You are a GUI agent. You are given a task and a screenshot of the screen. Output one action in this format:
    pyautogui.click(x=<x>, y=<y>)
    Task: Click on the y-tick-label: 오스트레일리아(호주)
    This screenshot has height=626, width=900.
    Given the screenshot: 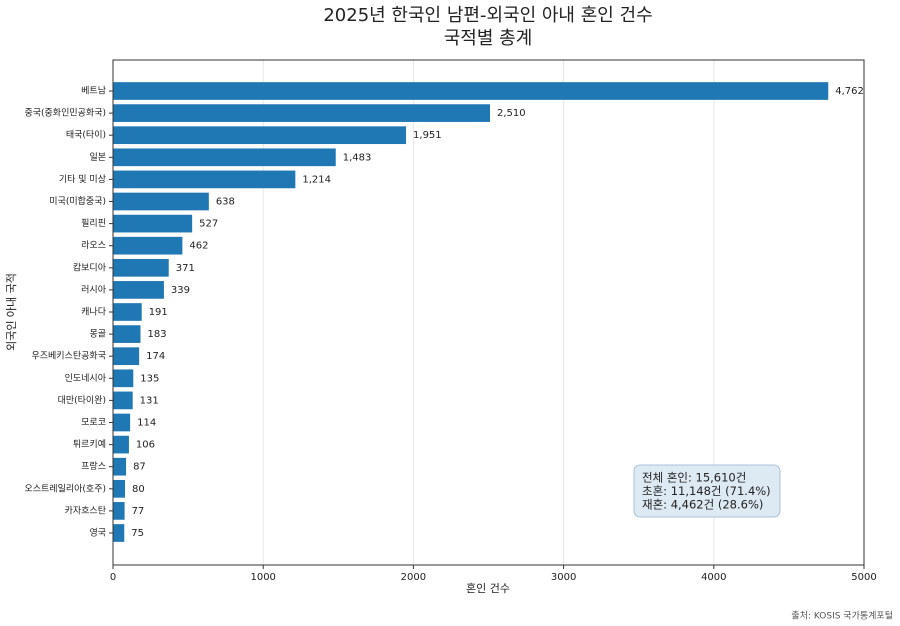 What is the action you would take?
    pyautogui.click(x=65, y=488)
    